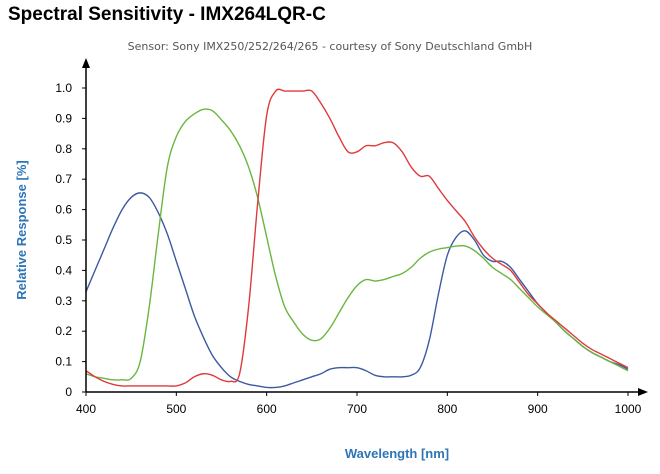 This screenshot has height=474, width=660. What do you see at coordinates (63, 362) in the screenshot?
I see `y-tick-label: 0.1` at bounding box center [63, 362].